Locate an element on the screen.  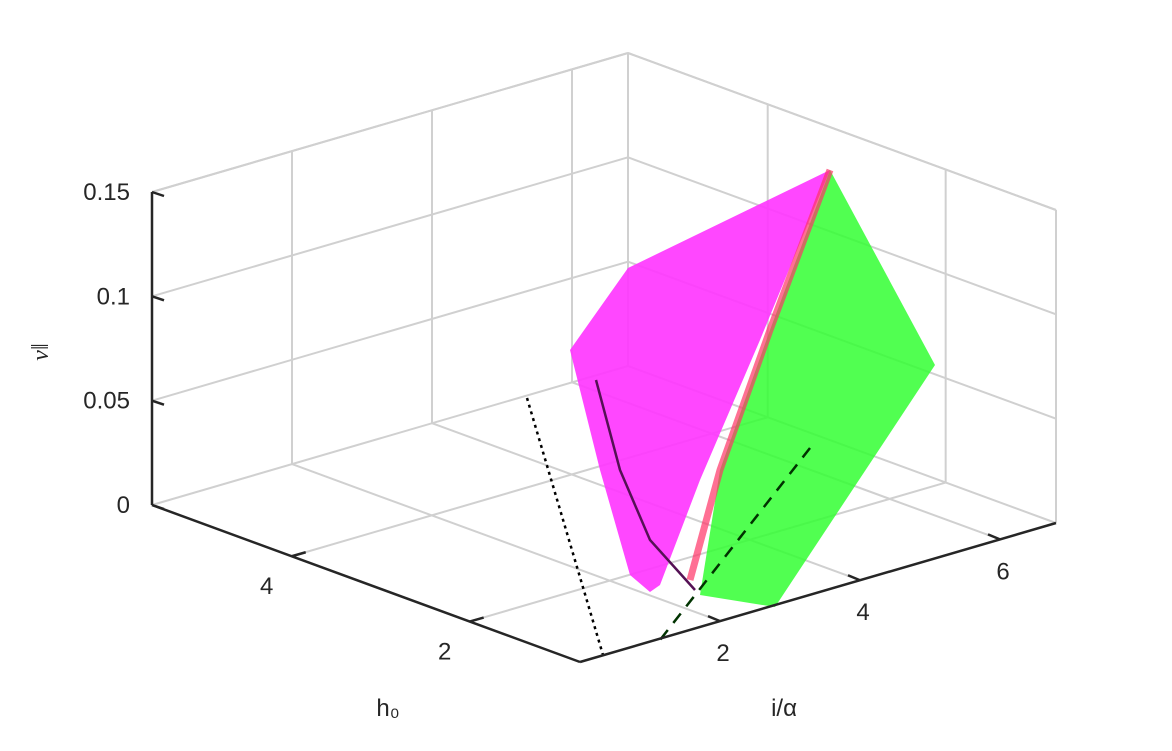
ridge-line is located at coordinates (760, 374).